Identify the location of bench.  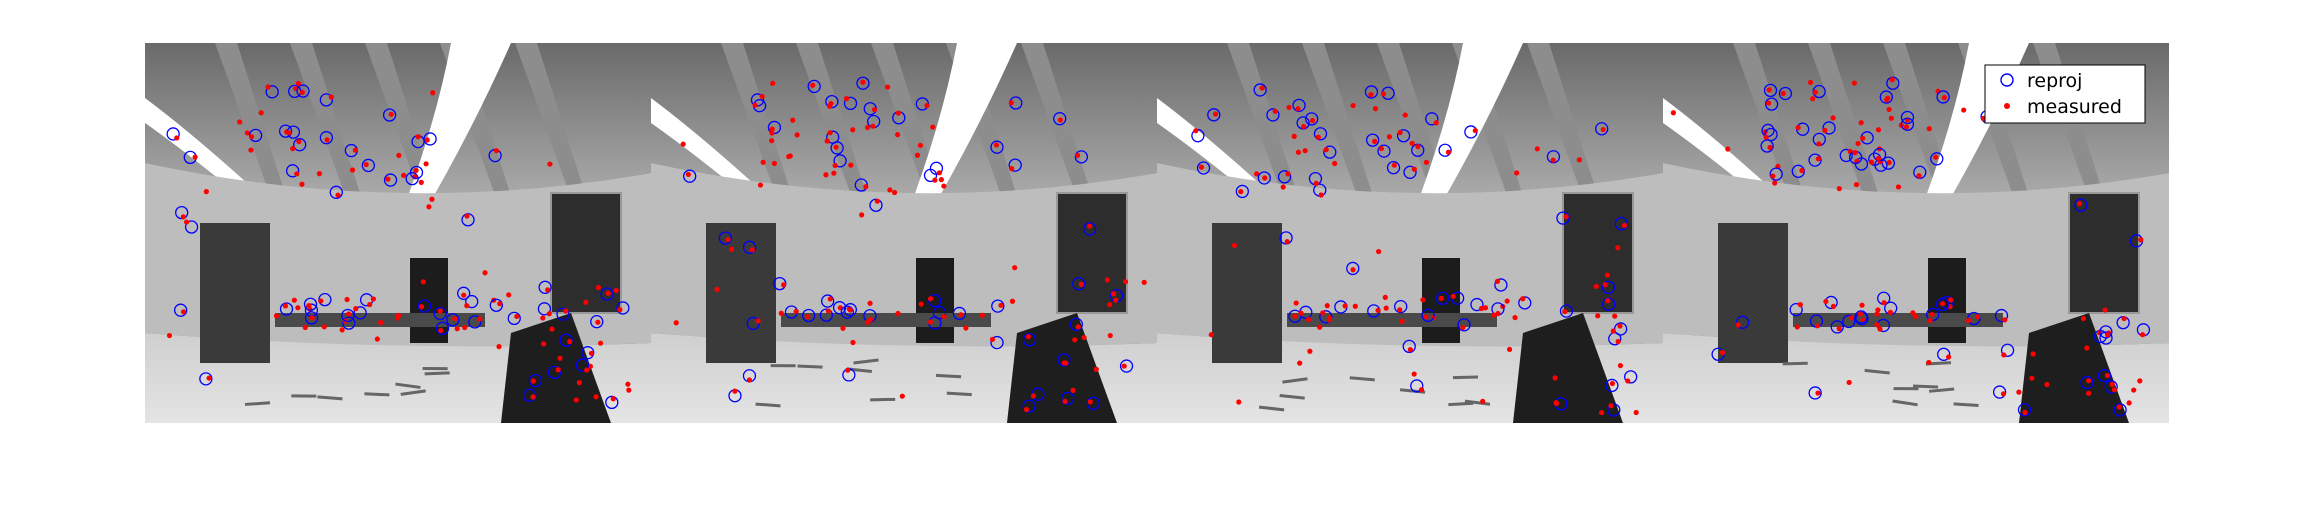
(1898, 320).